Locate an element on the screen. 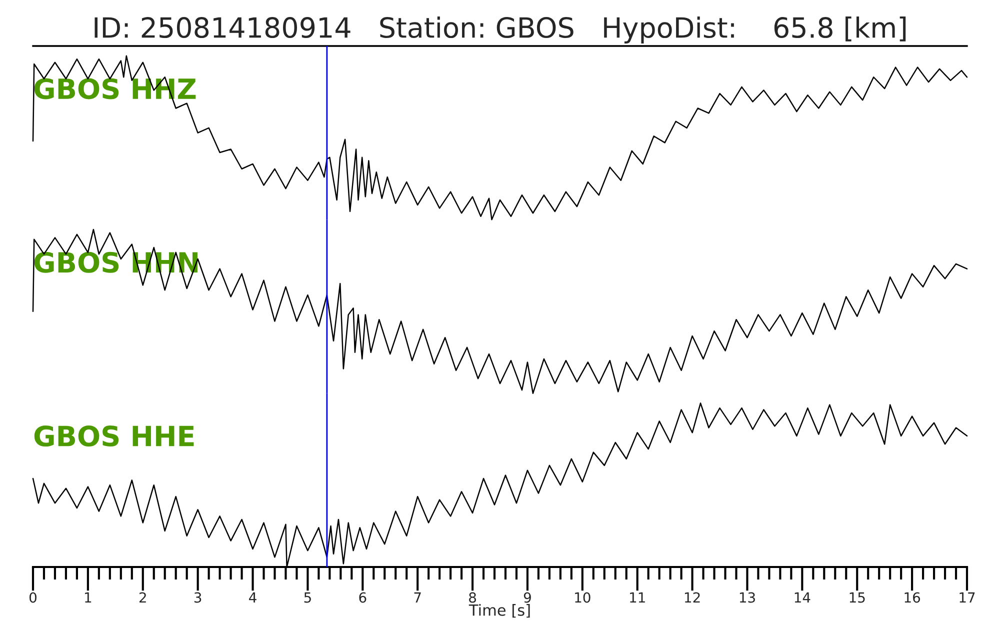 This screenshot has width=1000, height=640. x-tick-label: 9 is located at coordinates (527, 597).